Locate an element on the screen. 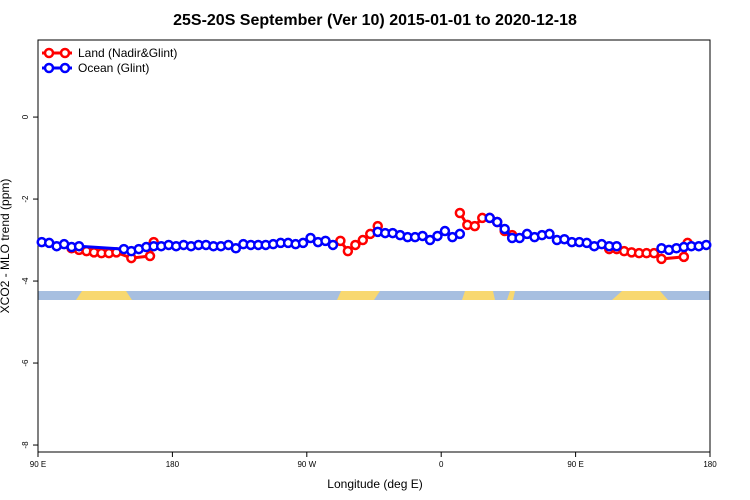 The image size is (750, 500). legend-label: Ocean (Glint) is located at coordinates (113, 68).